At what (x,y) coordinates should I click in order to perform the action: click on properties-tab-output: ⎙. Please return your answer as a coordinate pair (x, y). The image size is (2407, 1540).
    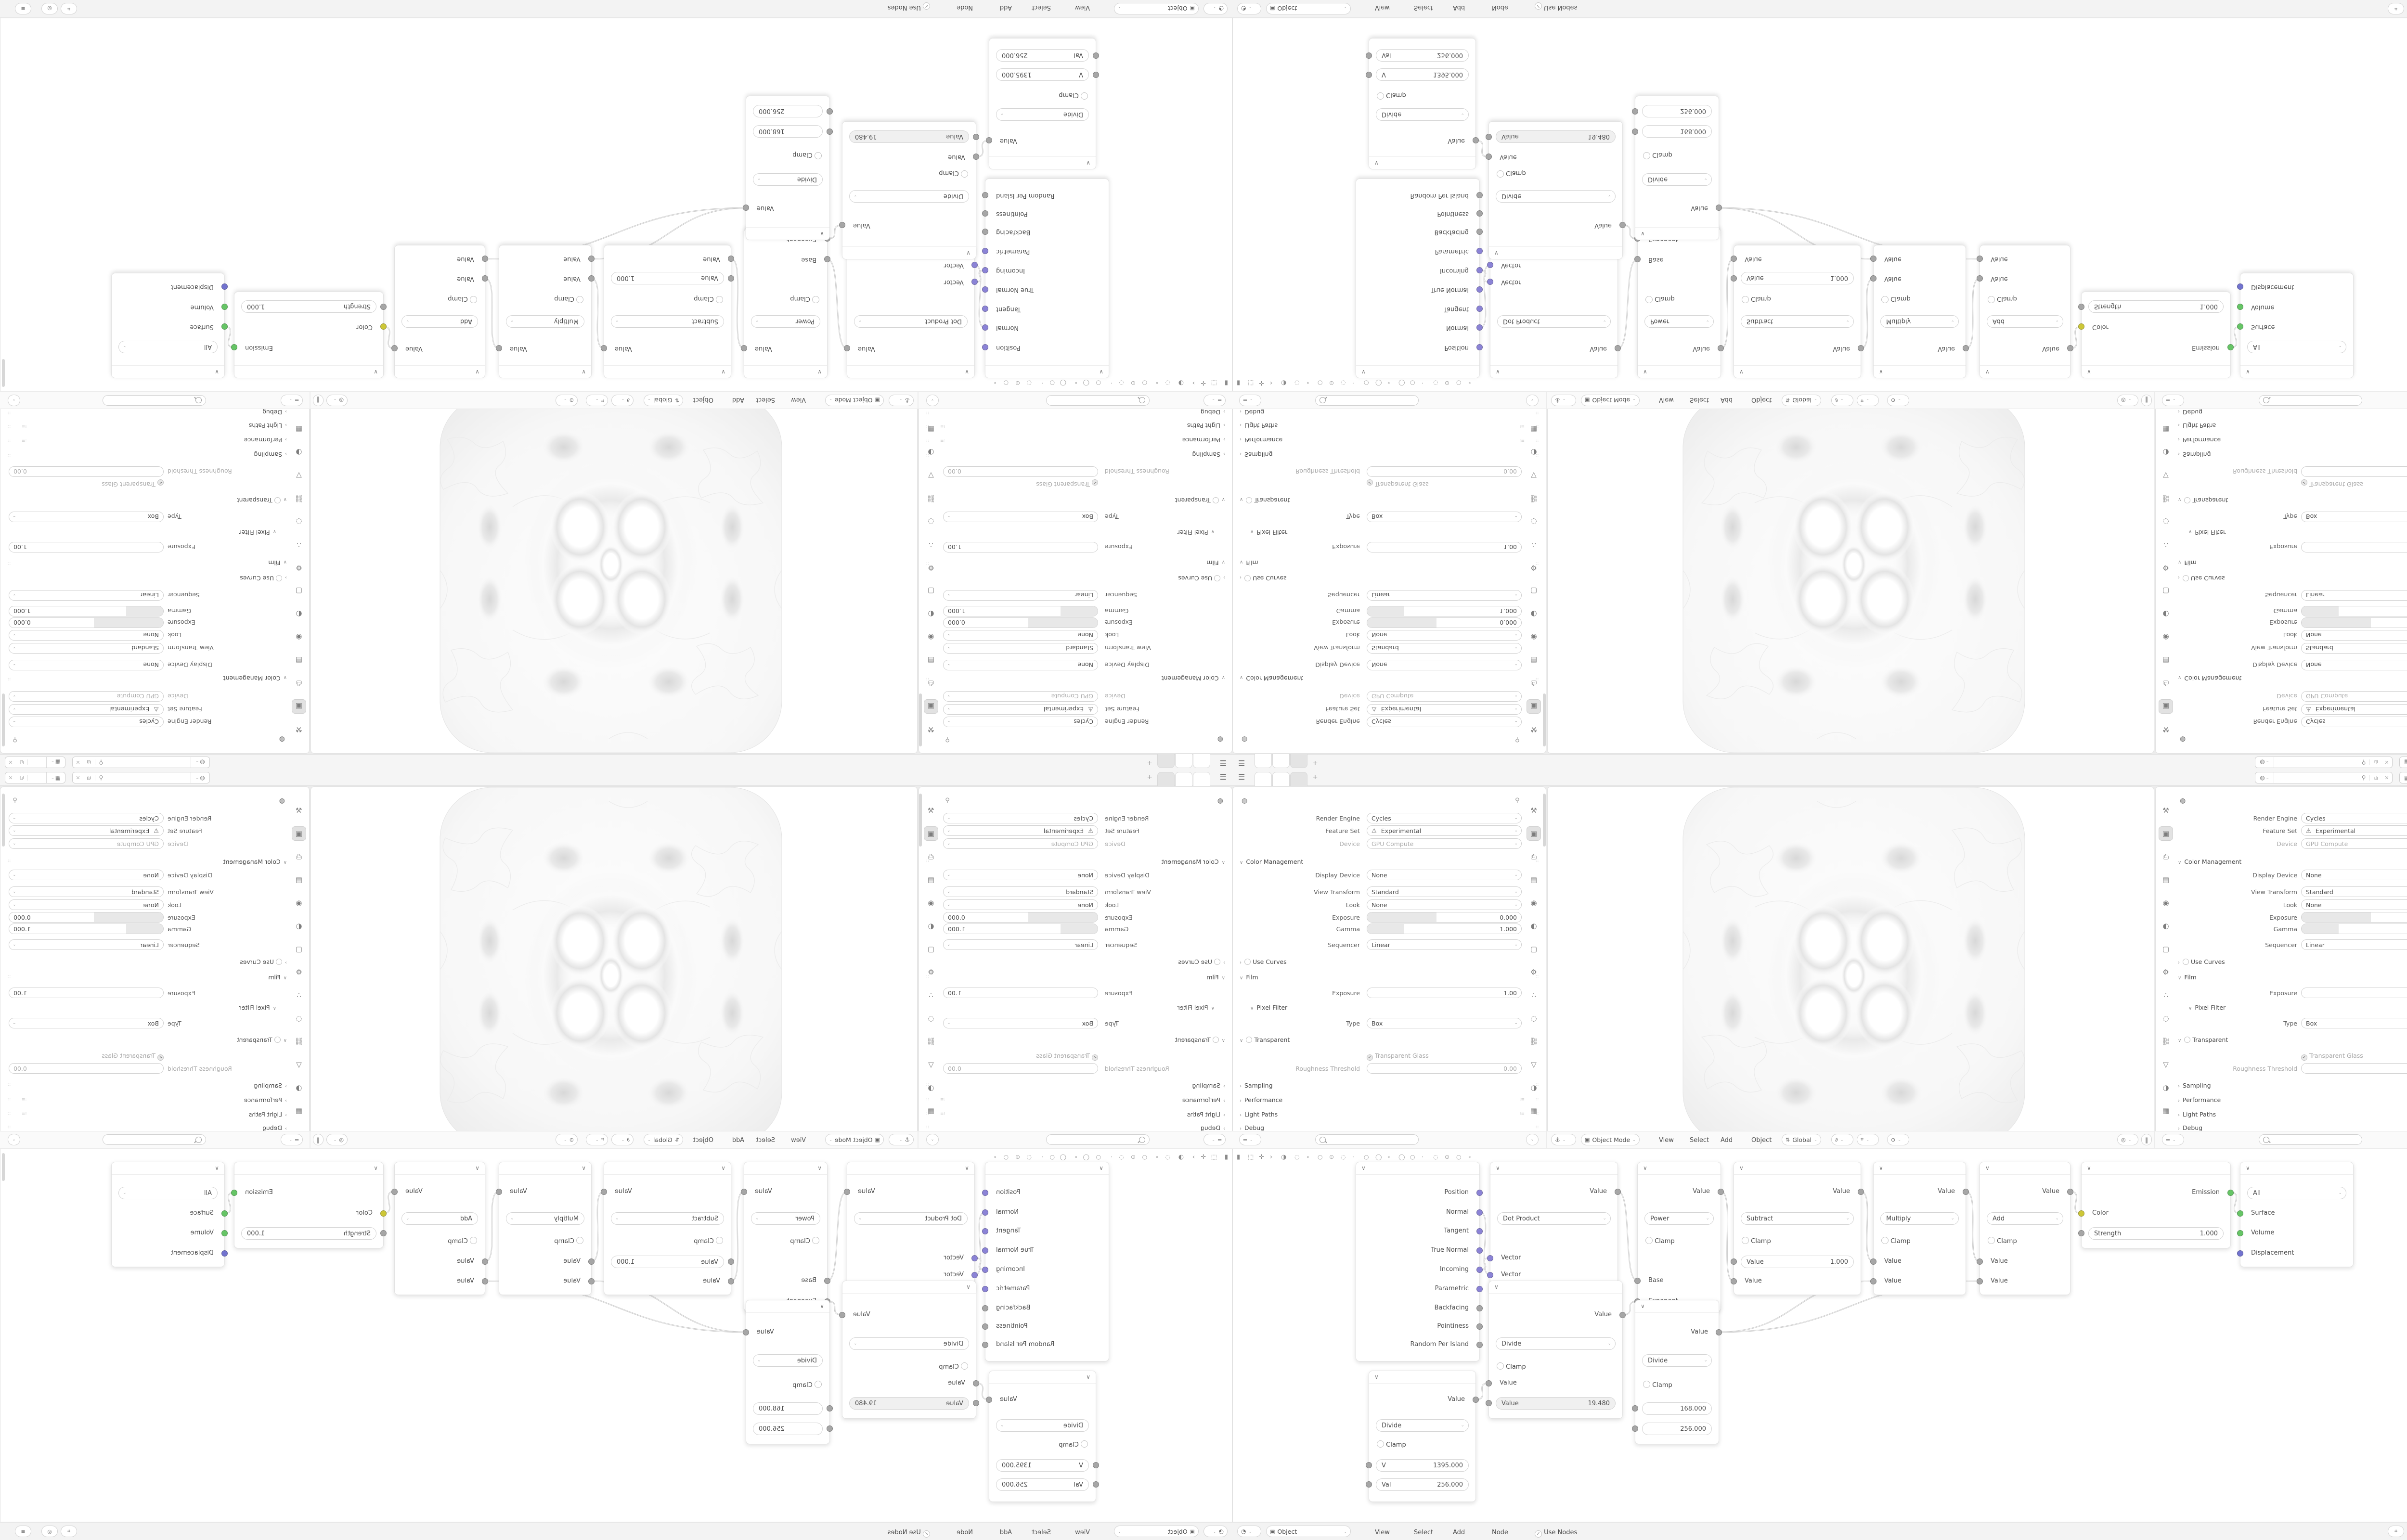
    Looking at the image, I should click on (931, 856).